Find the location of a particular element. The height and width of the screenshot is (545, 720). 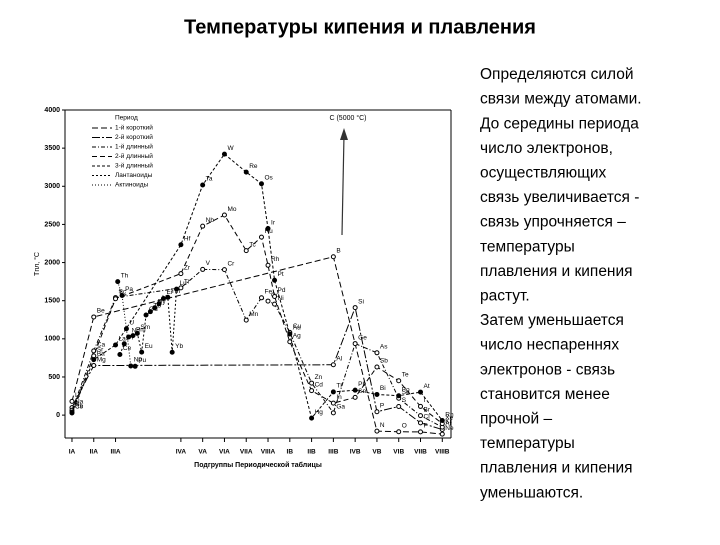

point-label: Au is located at coordinates (297, 328).